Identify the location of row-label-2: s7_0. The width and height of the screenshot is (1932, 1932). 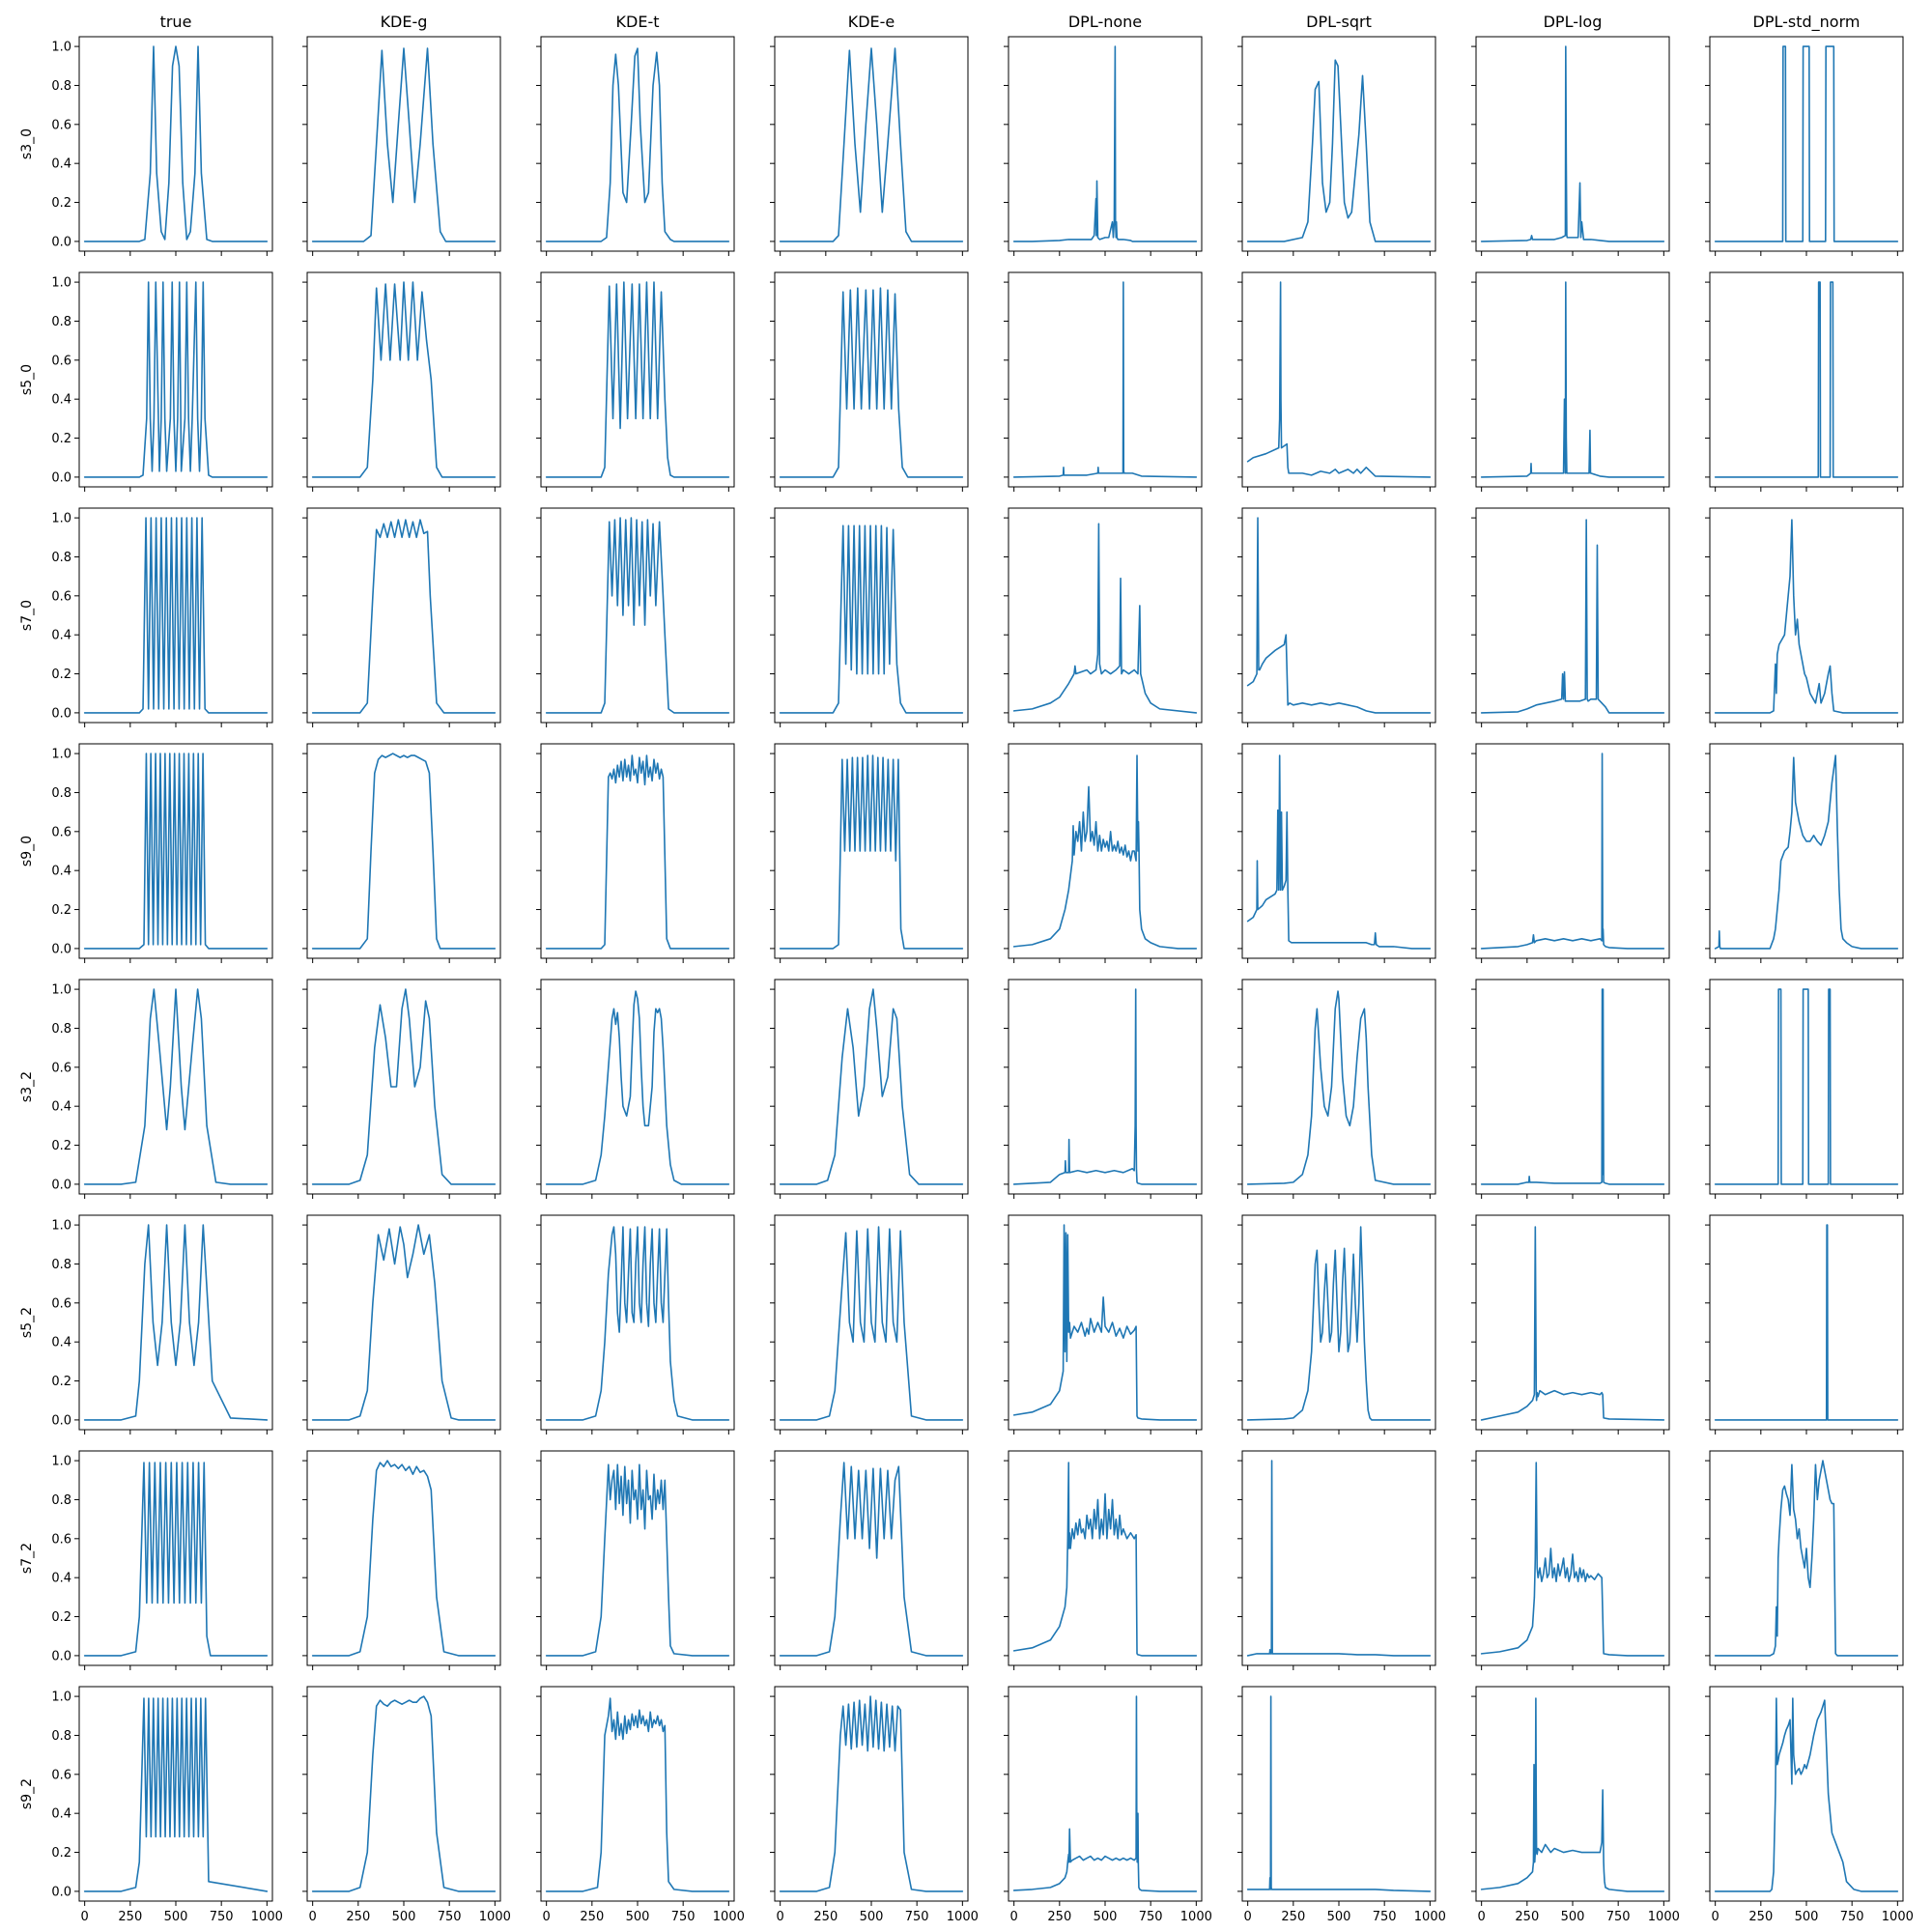
(27, 615).